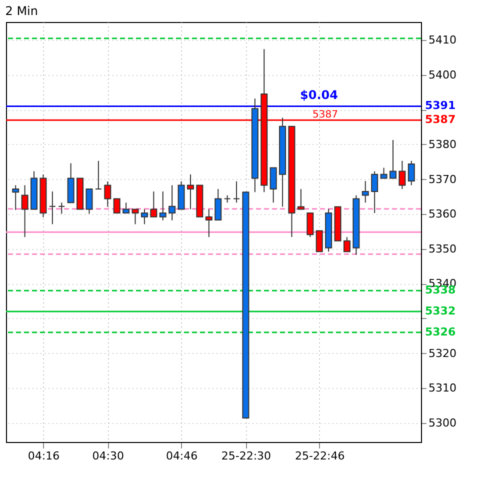 This screenshot has height=491, width=491. Describe the element at coordinates (440, 105) in the screenshot. I see `ref-line-label: 5391` at that location.